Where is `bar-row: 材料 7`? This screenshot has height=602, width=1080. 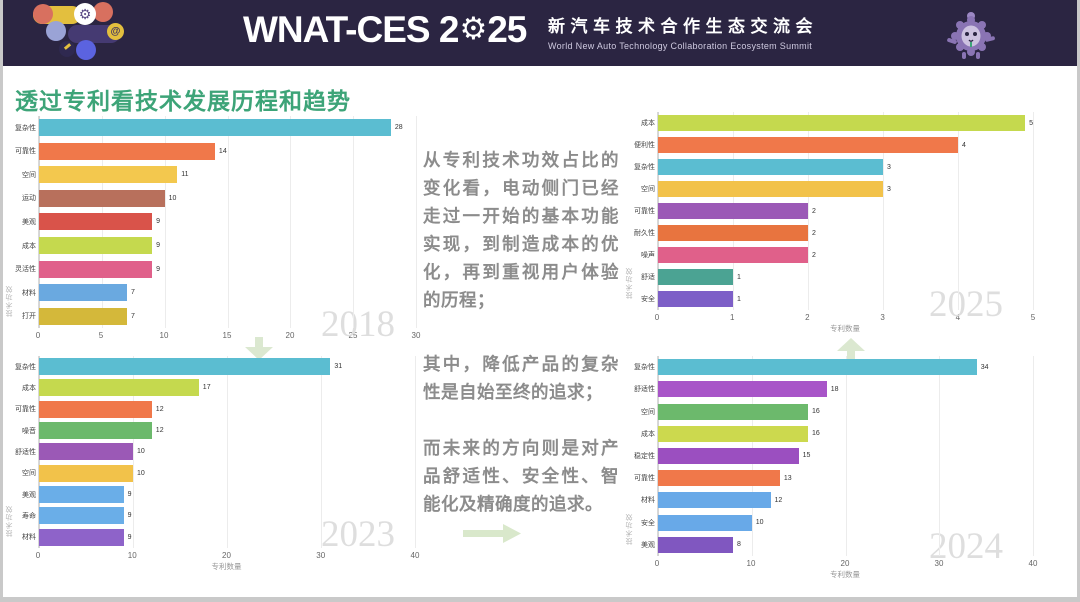
bar-row: 材料 7 is located at coordinates (219, 293).